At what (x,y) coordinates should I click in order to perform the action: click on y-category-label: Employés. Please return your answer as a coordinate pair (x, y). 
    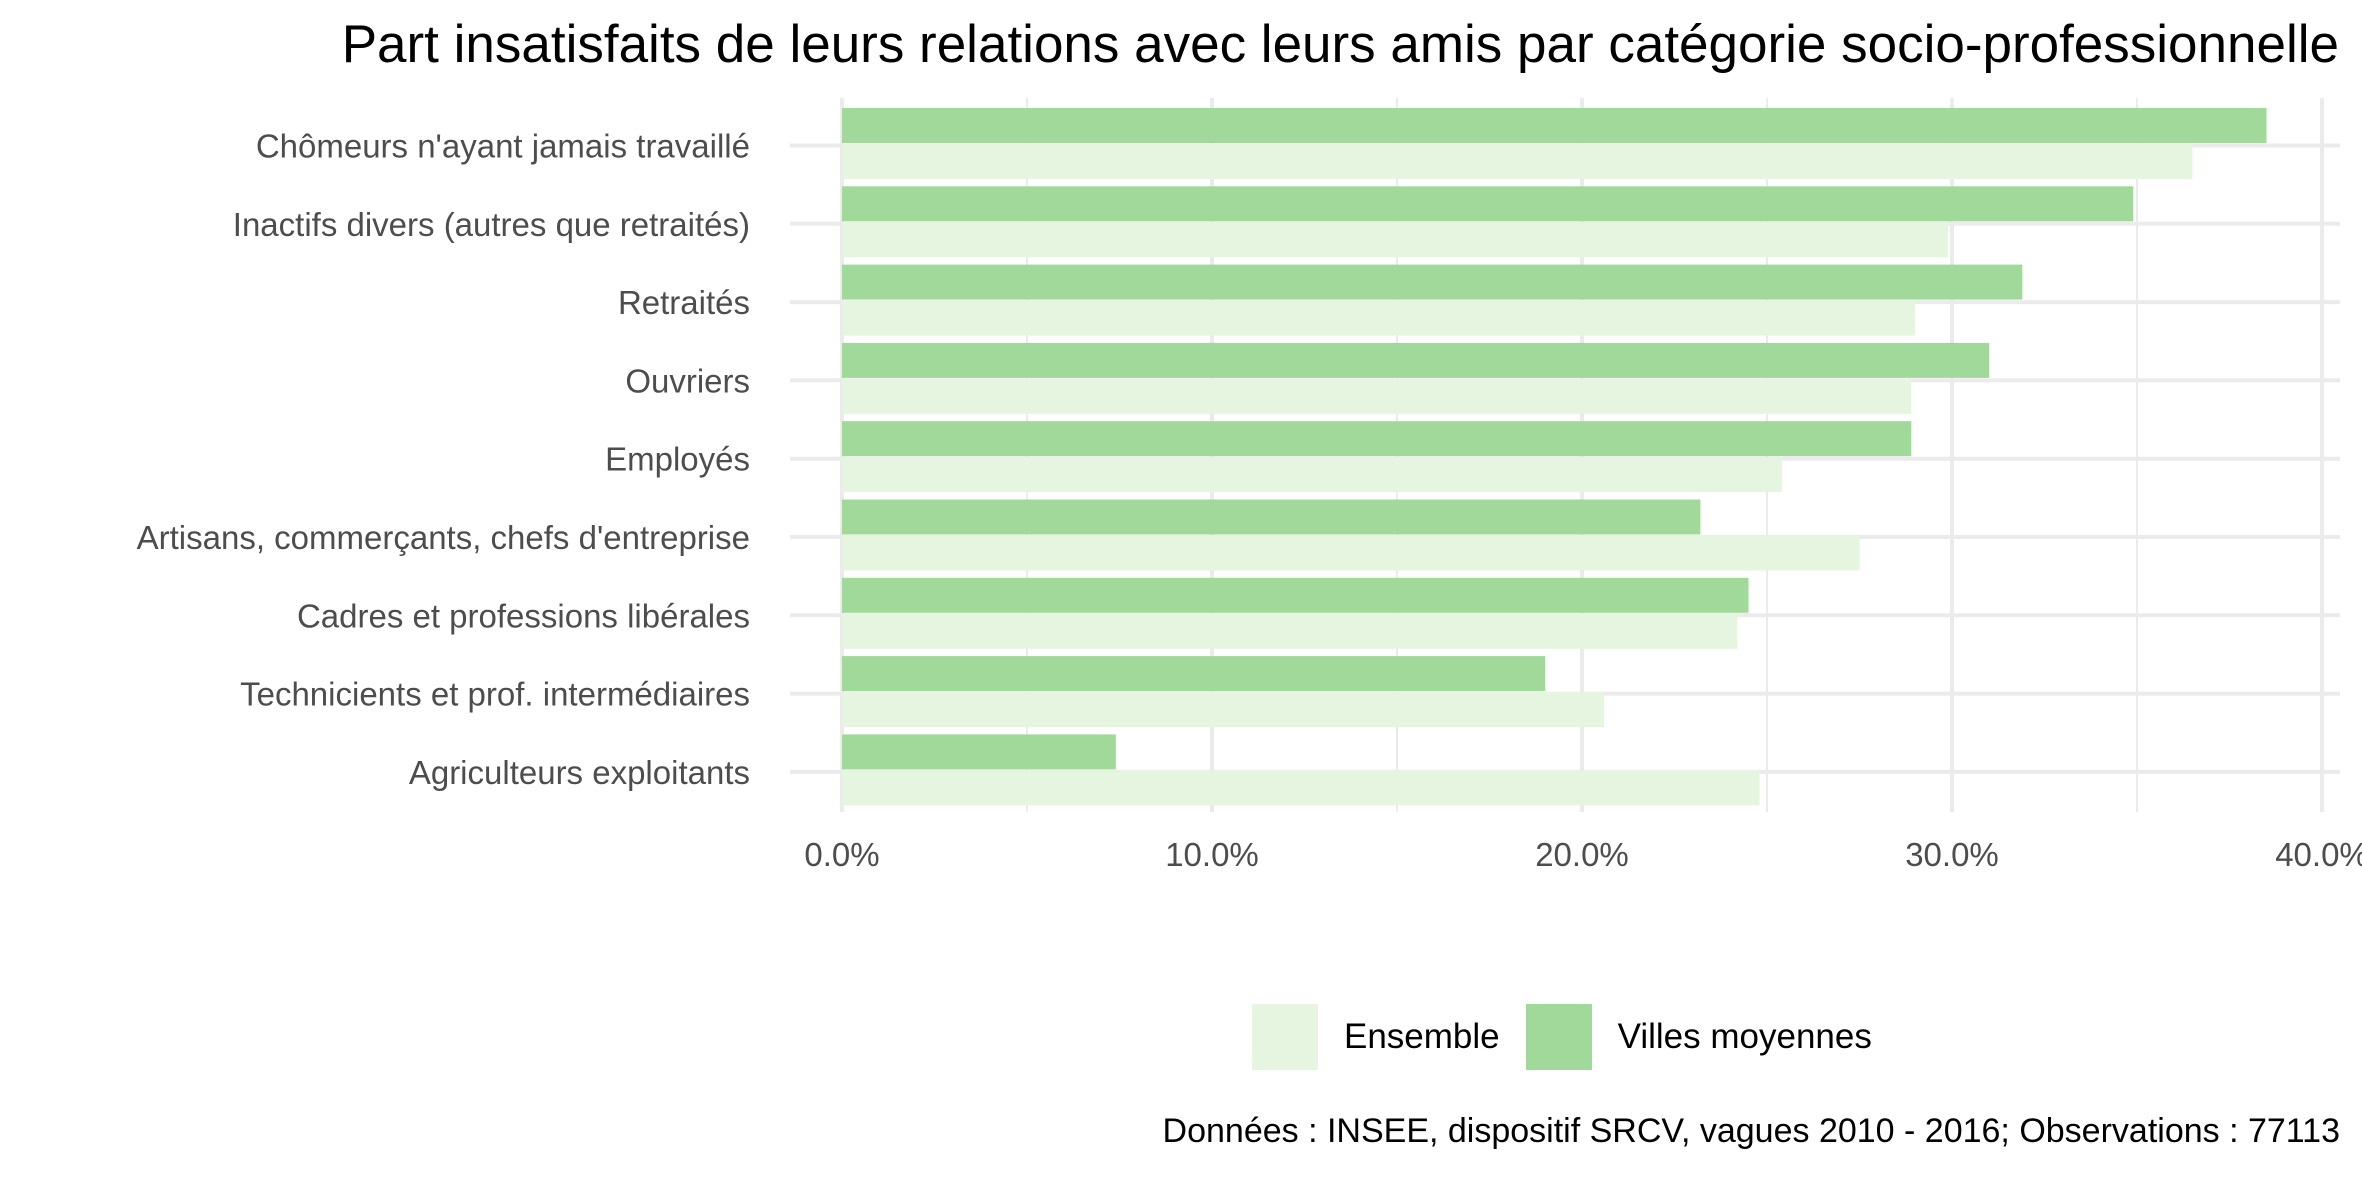
    Looking at the image, I should click on (677, 459).